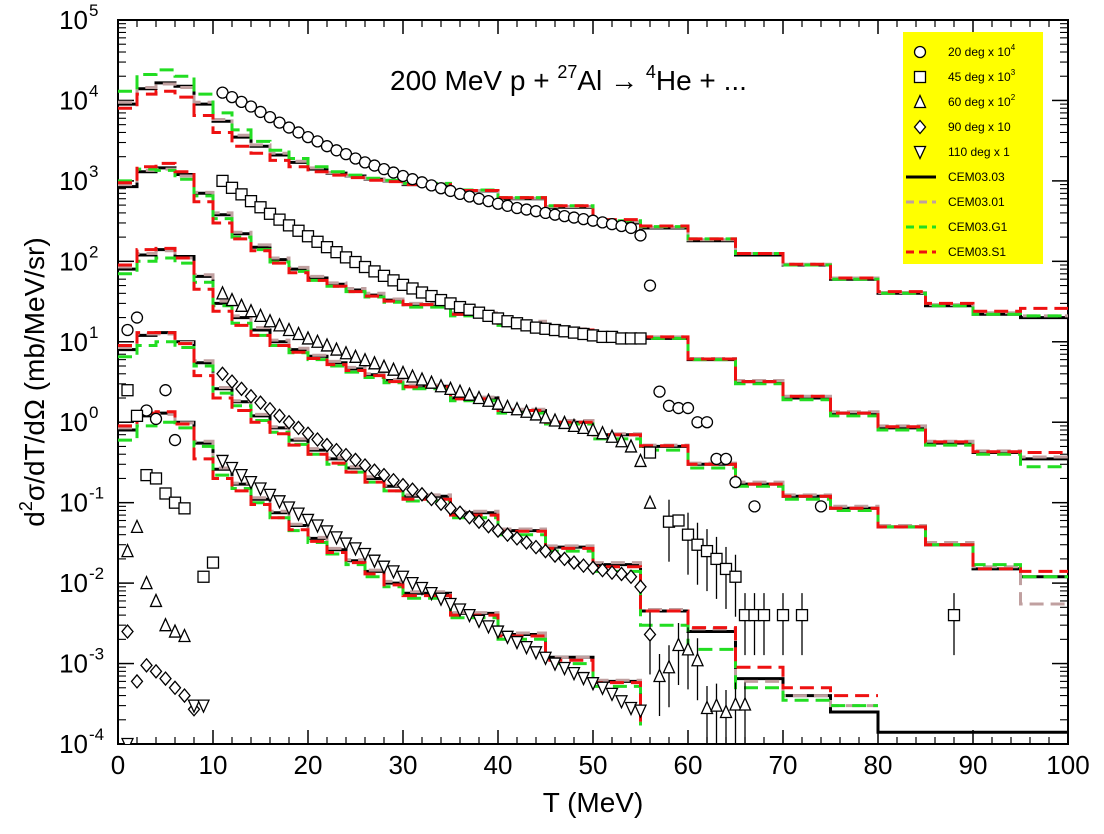  I want to click on chart-title-product-mass: 4, so click(651, 72).